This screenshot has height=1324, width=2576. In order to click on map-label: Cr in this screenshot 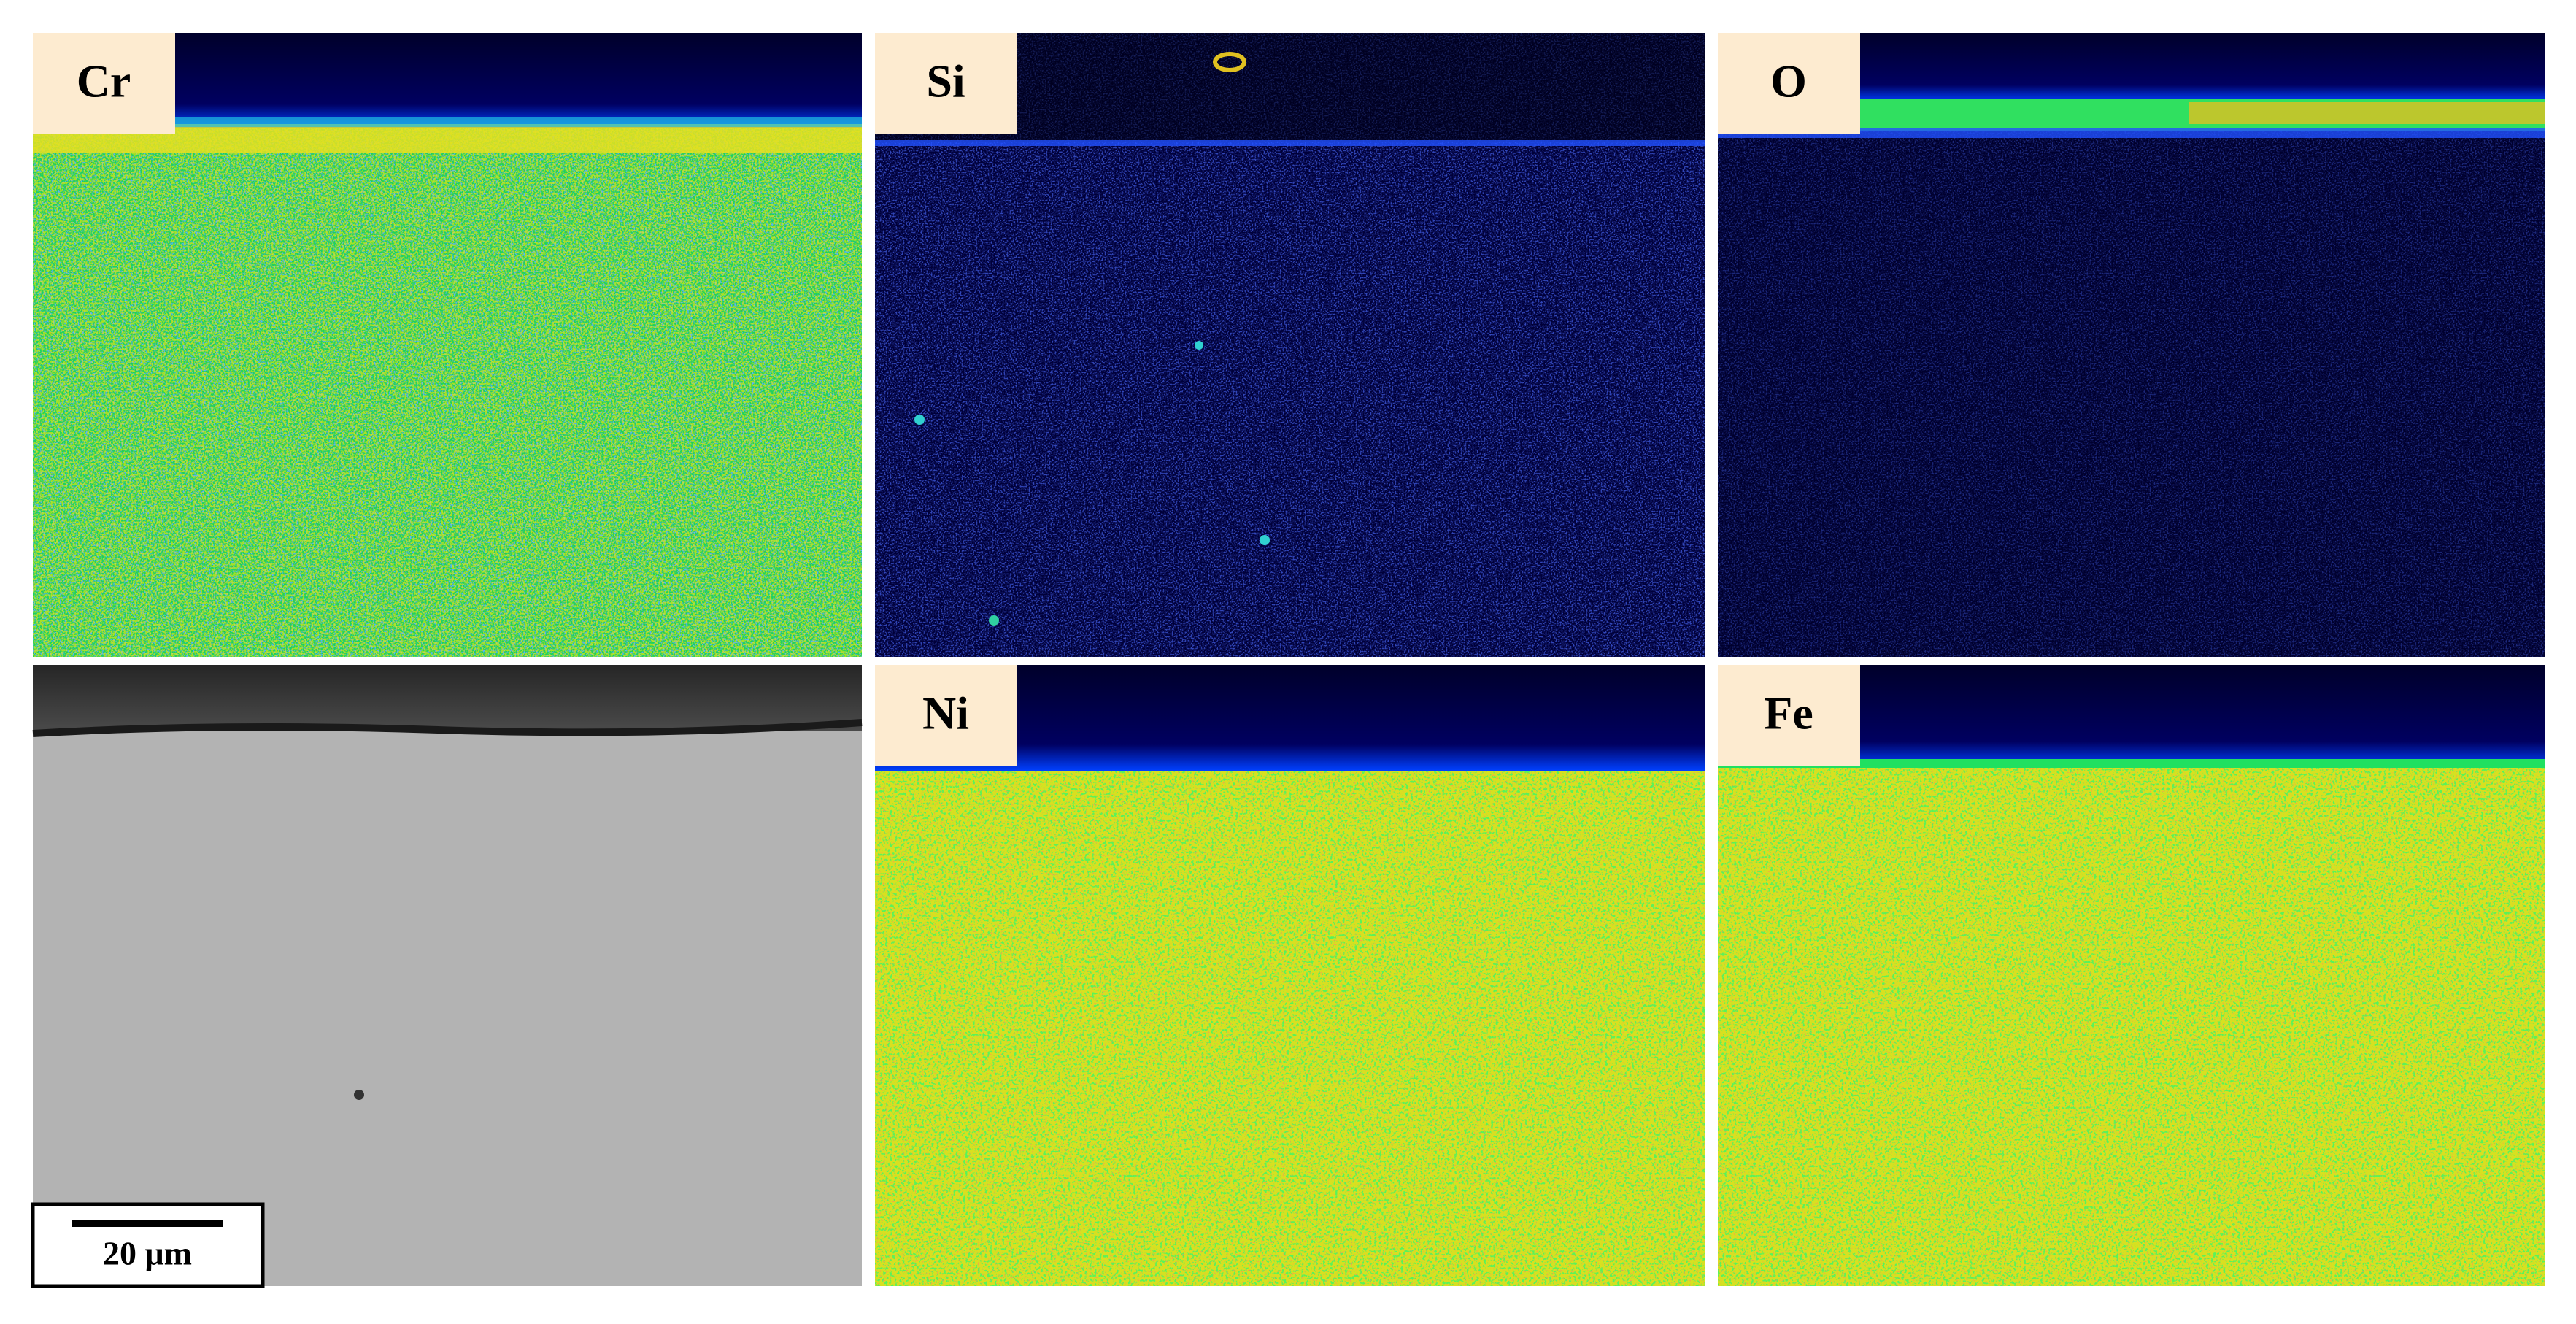, I will do `click(104, 81)`.